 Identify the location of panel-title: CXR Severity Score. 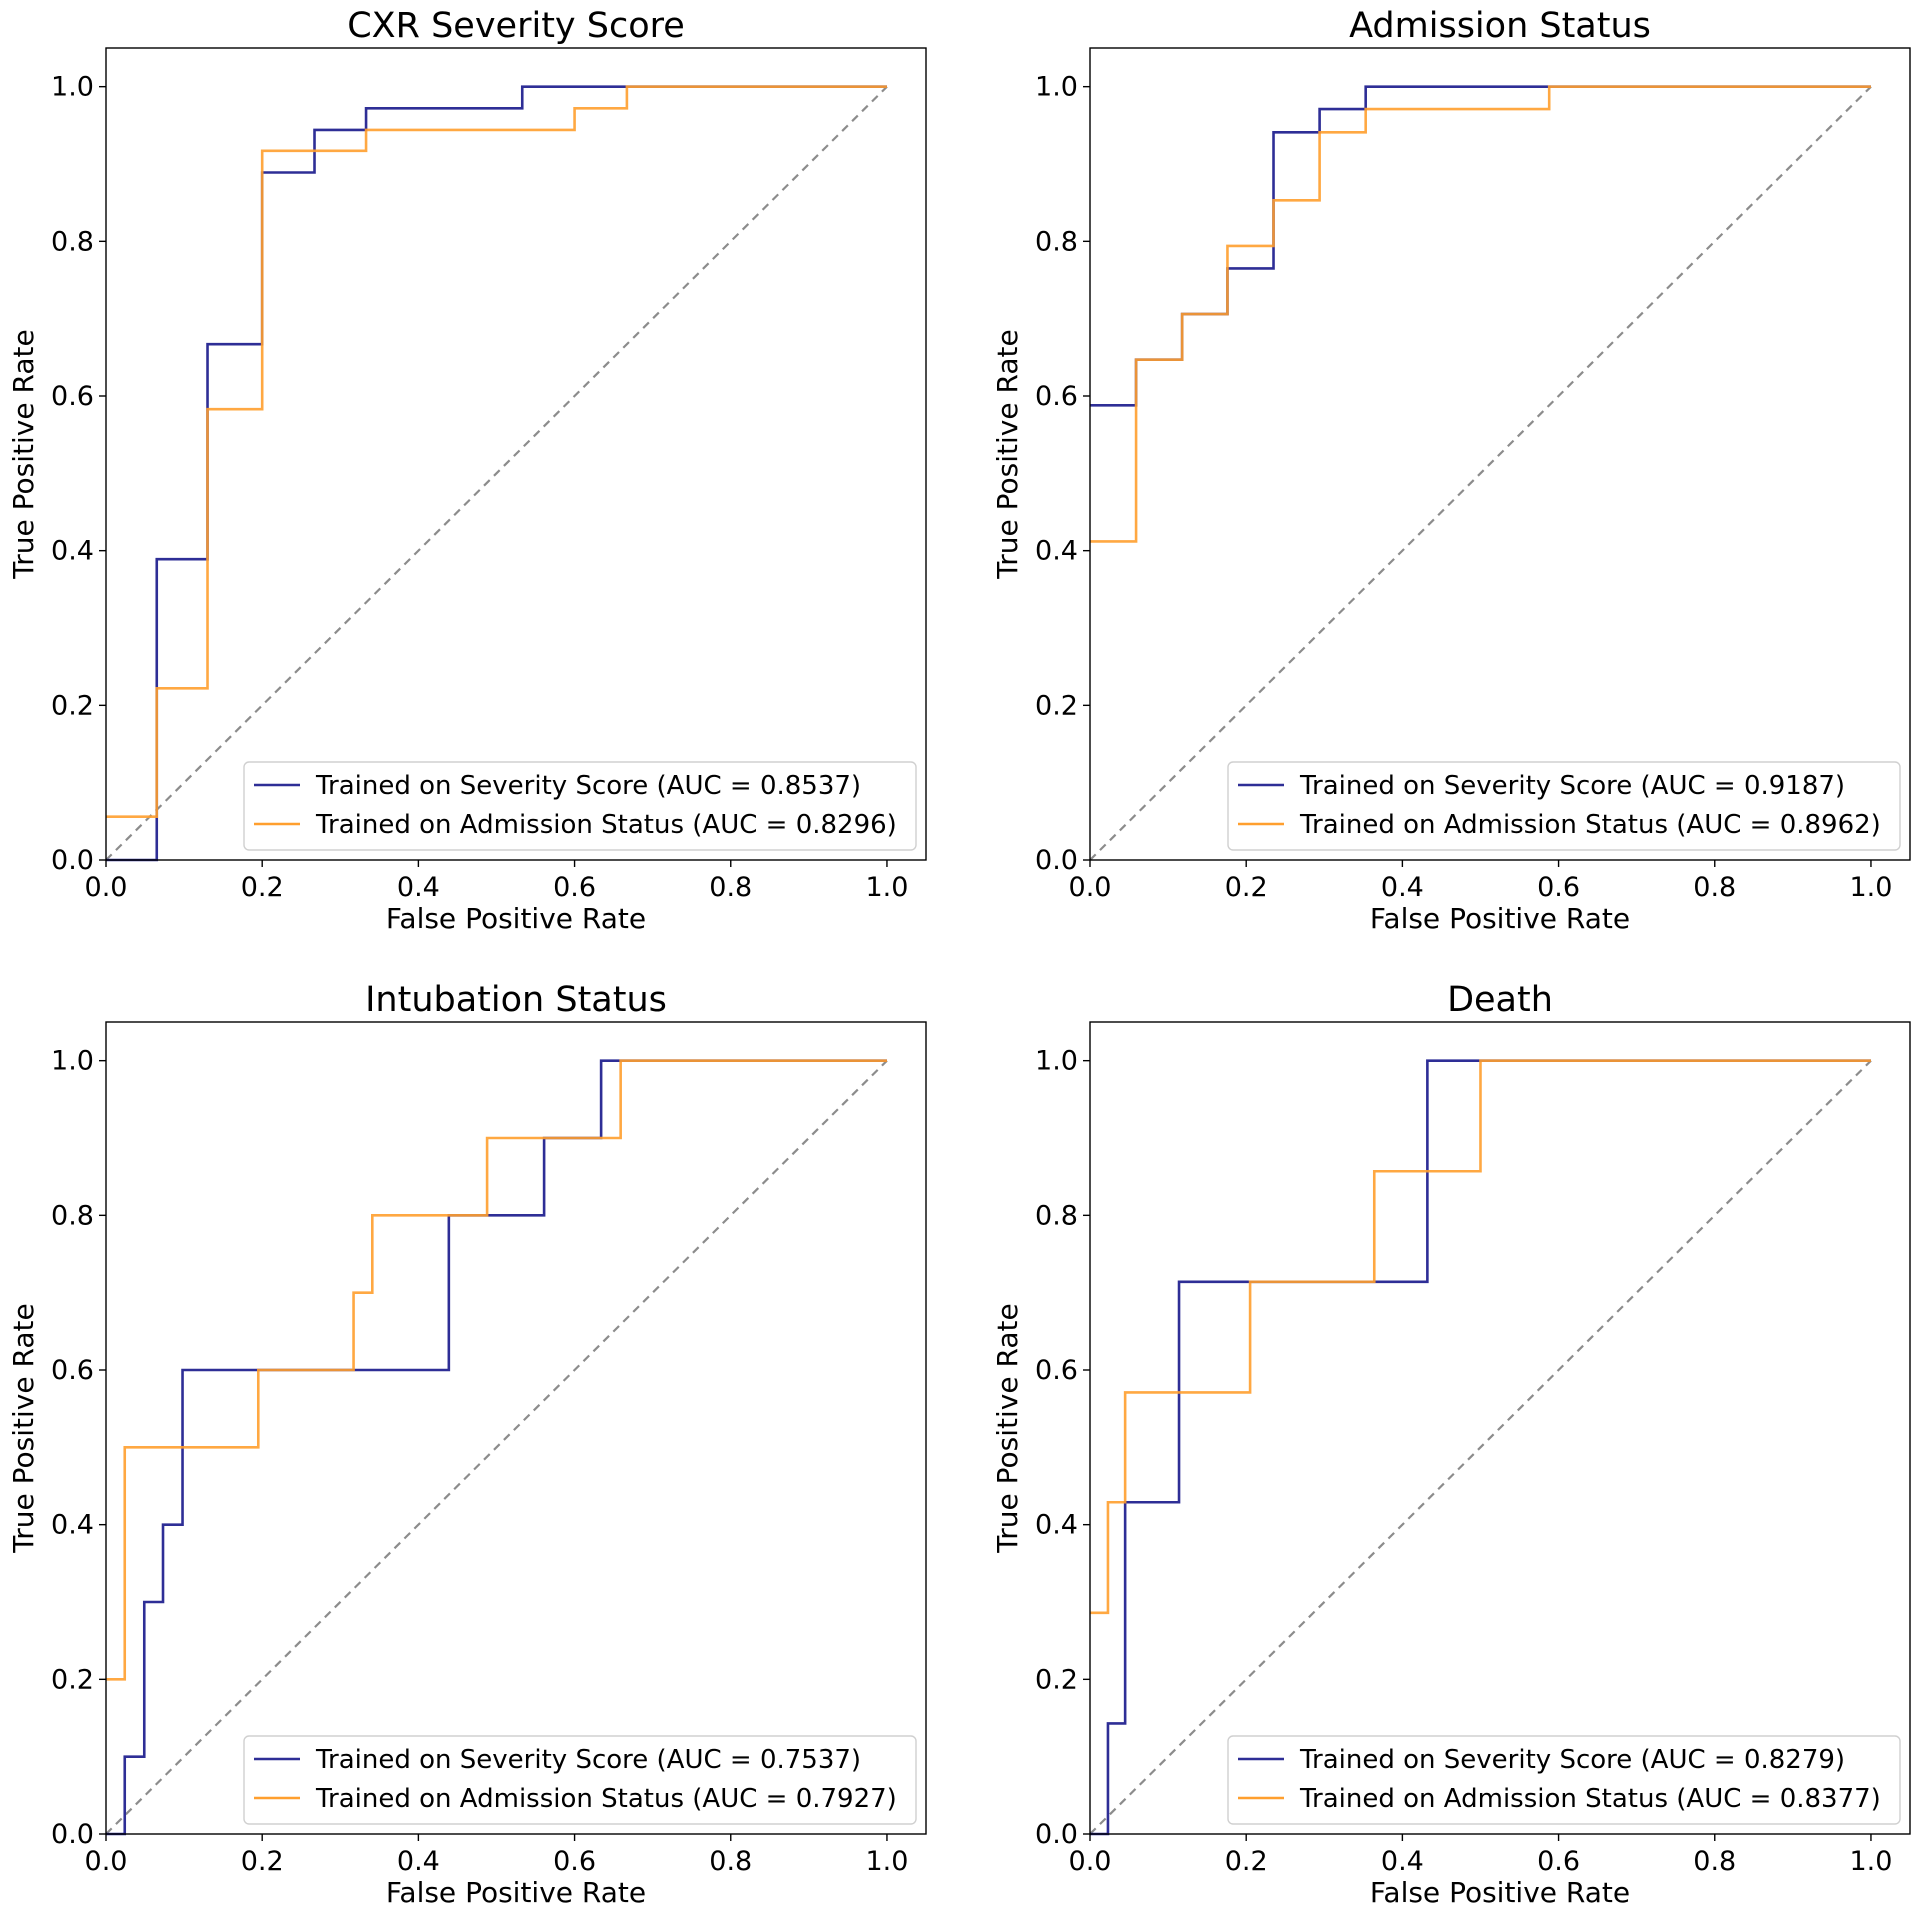
(516, 26).